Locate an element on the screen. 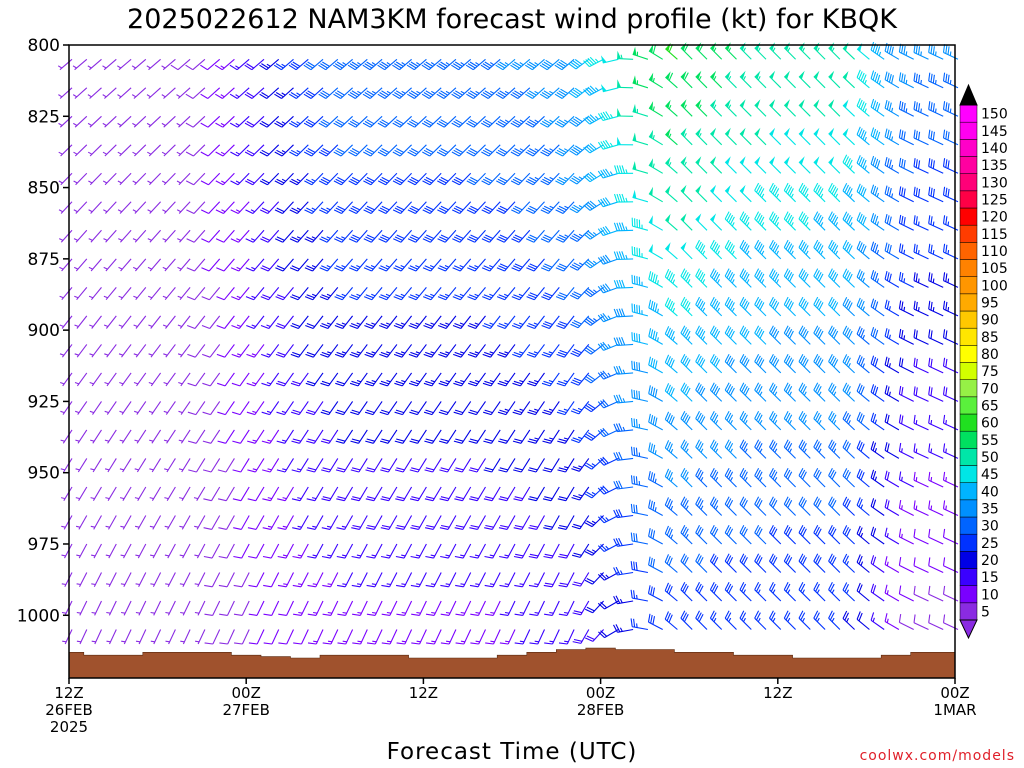 The image size is (1024, 768). y-tick-label: 975 is located at coordinates (44, 545).